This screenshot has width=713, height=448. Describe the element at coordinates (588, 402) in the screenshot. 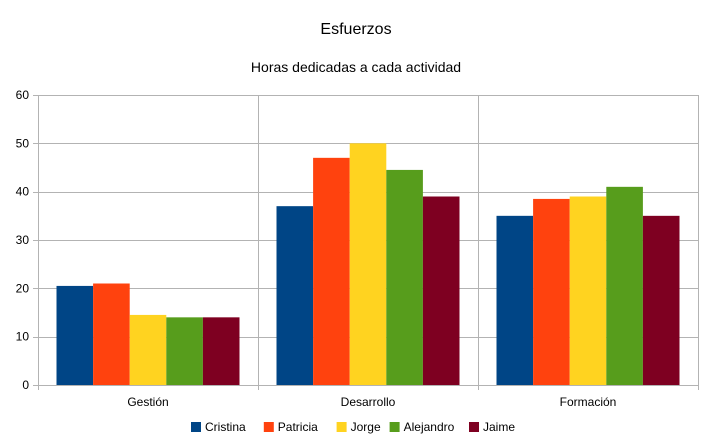

I see `x-tick-label: Formación` at that location.